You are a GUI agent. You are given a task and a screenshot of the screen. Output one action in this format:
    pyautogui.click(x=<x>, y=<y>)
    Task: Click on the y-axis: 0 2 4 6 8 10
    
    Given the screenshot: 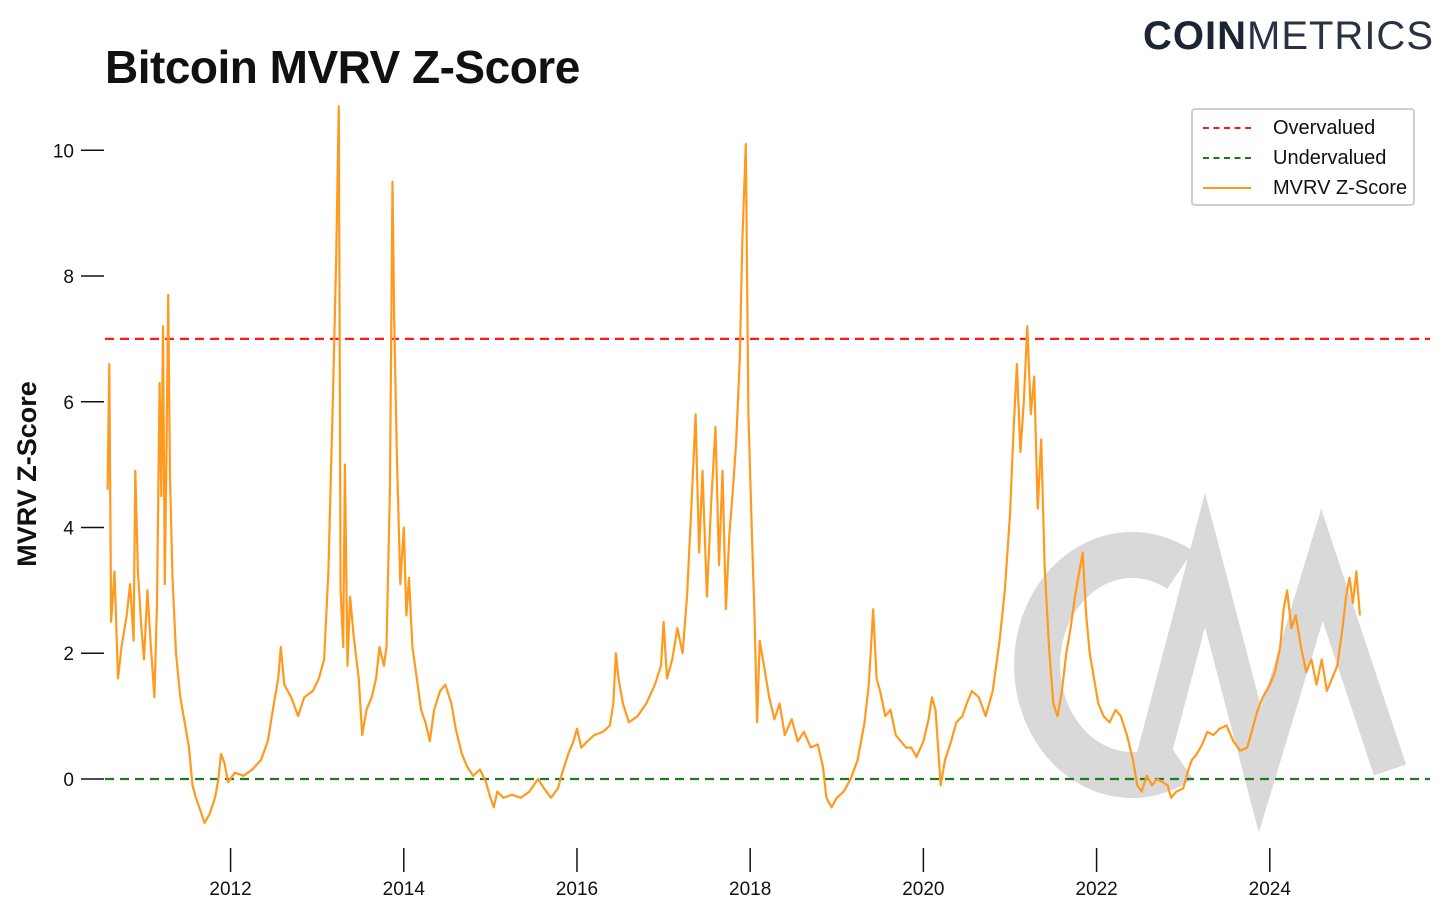 What is the action you would take?
    pyautogui.click(x=78, y=466)
    